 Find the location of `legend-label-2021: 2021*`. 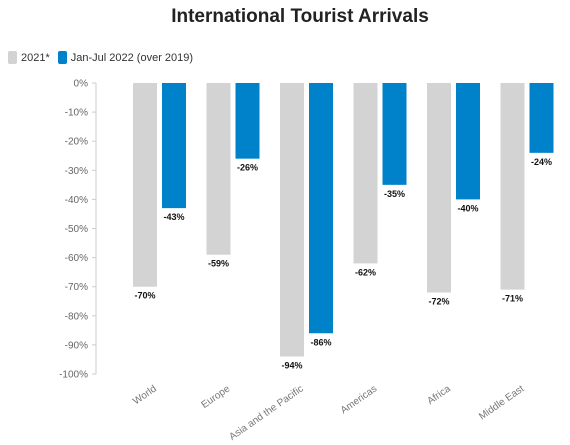

legend-label-2021: 2021* is located at coordinates (35, 57).